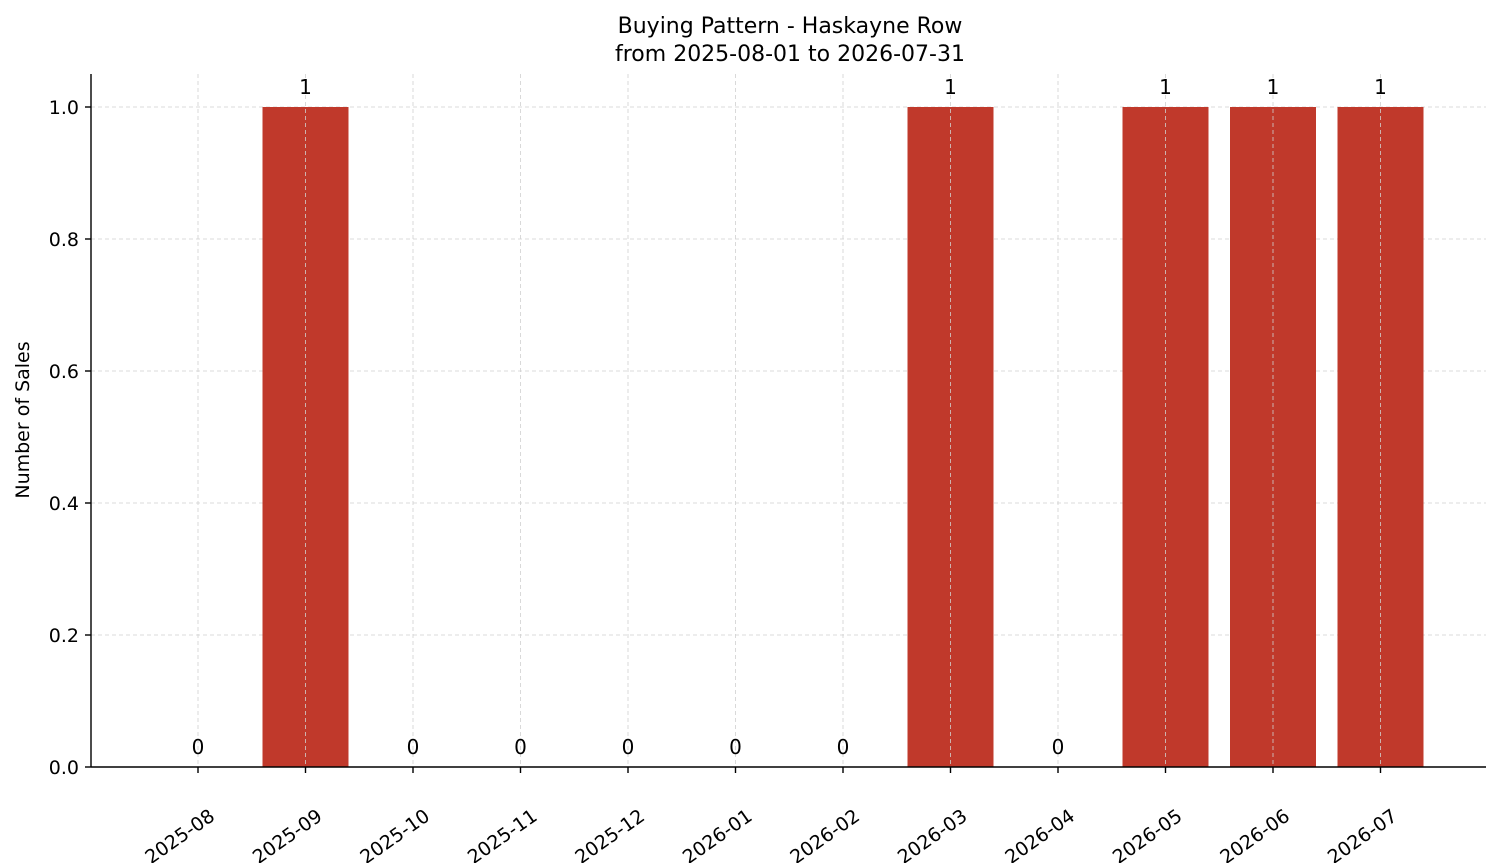 This screenshot has height=863, width=1501. What do you see at coordinates (395, 834) in the screenshot?
I see `x-tick-label: 2025-10` at bounding box center [395, 834].